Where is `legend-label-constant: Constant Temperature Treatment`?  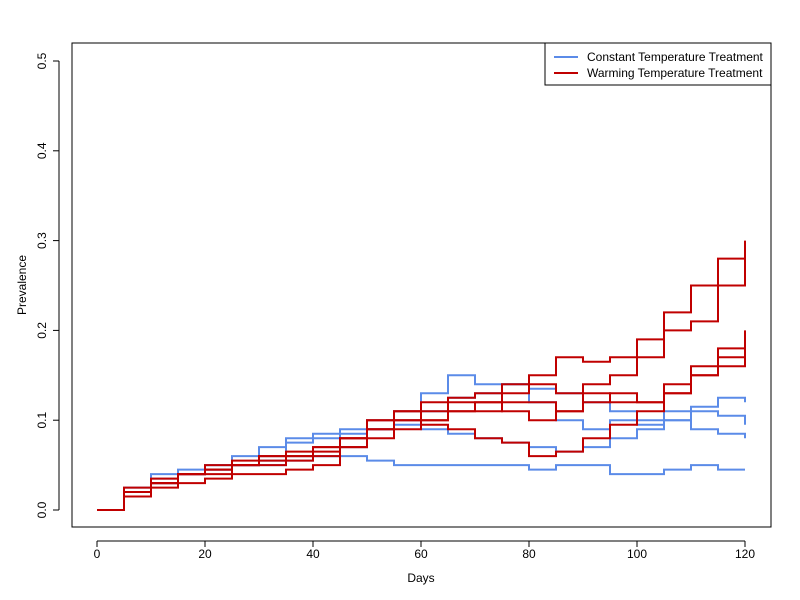 legend-label-constant: Constant Temperature Treatment is located at coordinates (675, 57).